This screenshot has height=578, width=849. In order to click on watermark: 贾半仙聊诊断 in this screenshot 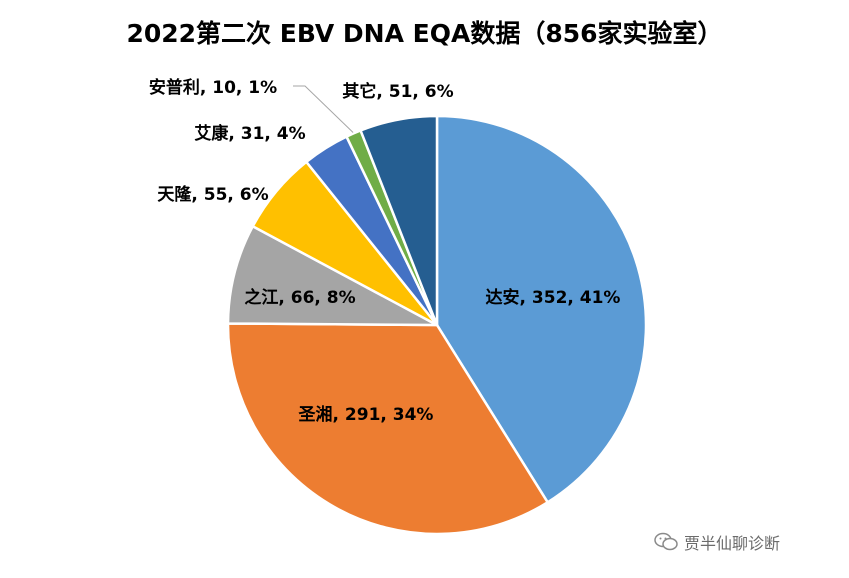, I will do `click(717, 542)`.